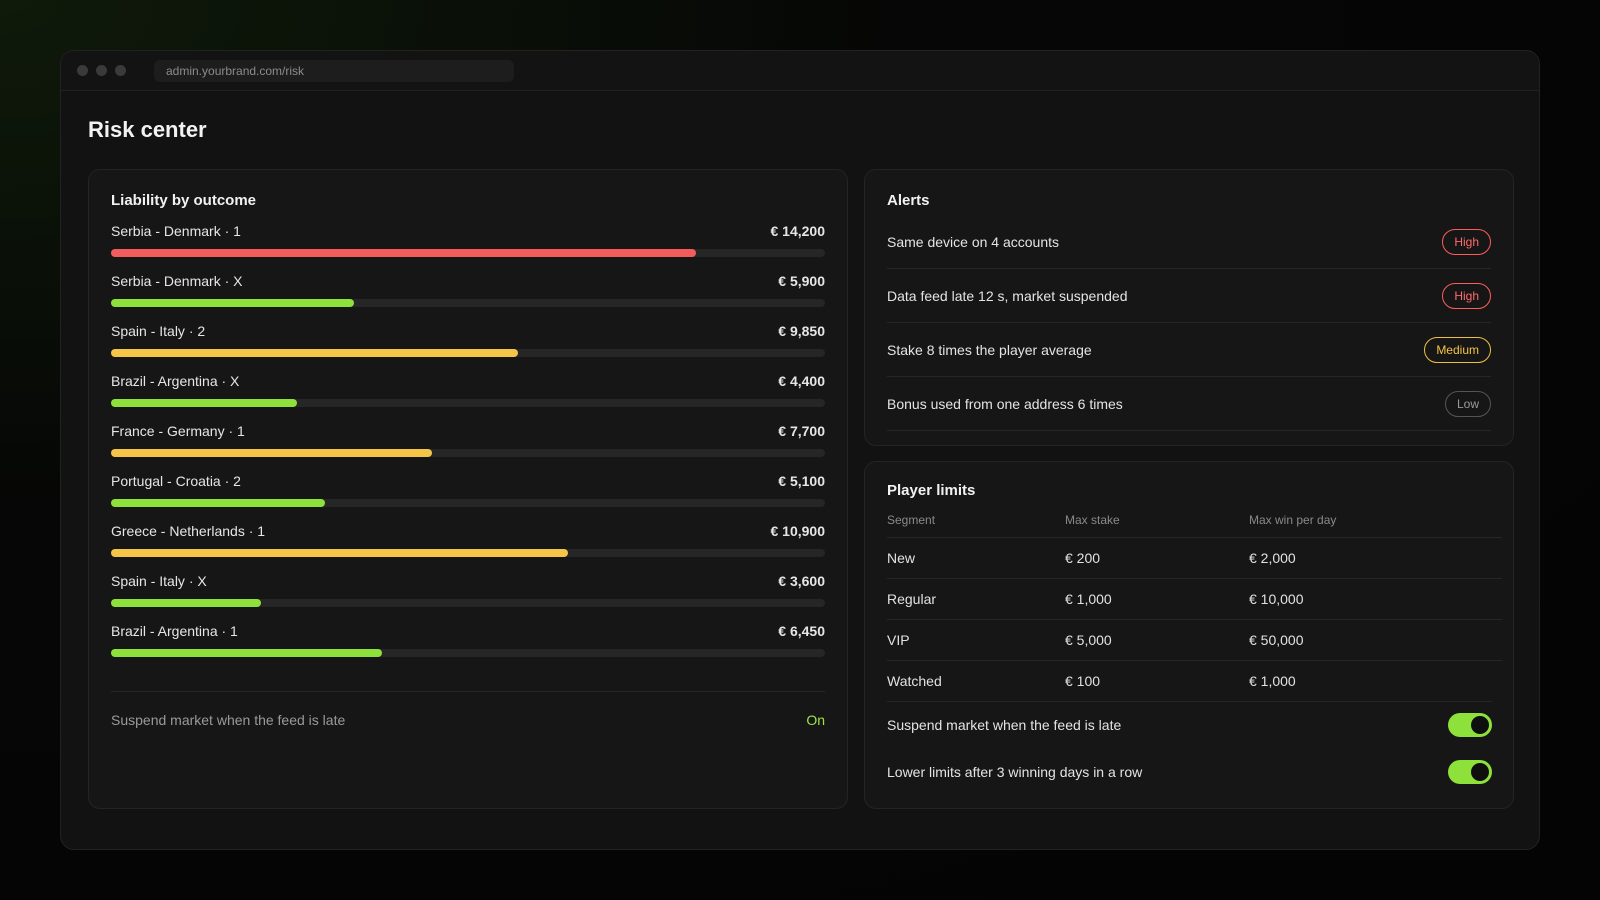 The height and width of the screenshot is (900, 1600). I want to click on alert-text: Data feed late 12 s, market suspended, so click(1007, 295).